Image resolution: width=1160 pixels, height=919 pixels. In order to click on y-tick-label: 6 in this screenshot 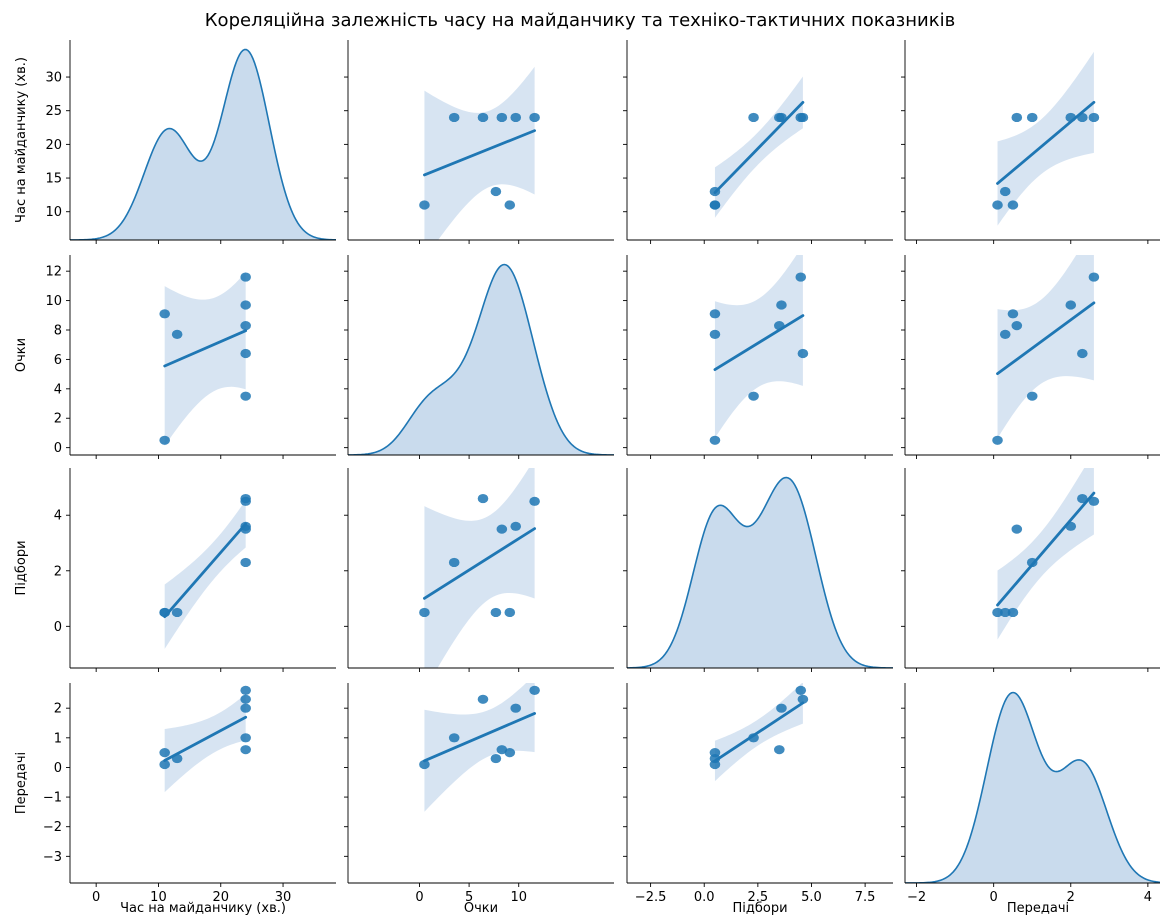, I will do `click(58, 360)`.